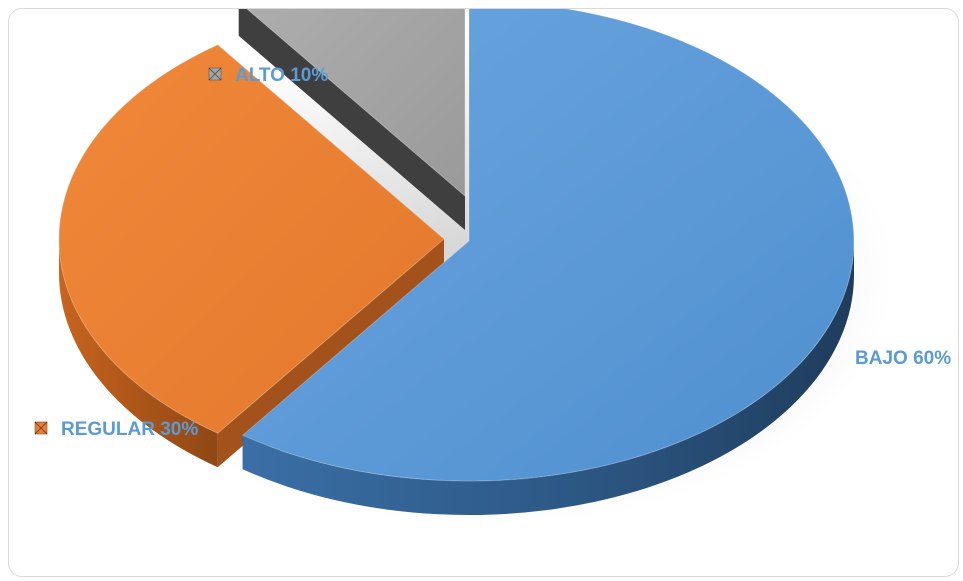 The image size is (963, 581). Describe the element at coordinates (129, 429) in the screenshot. I see `slice-label-text: REGULAR 30%` at that location.